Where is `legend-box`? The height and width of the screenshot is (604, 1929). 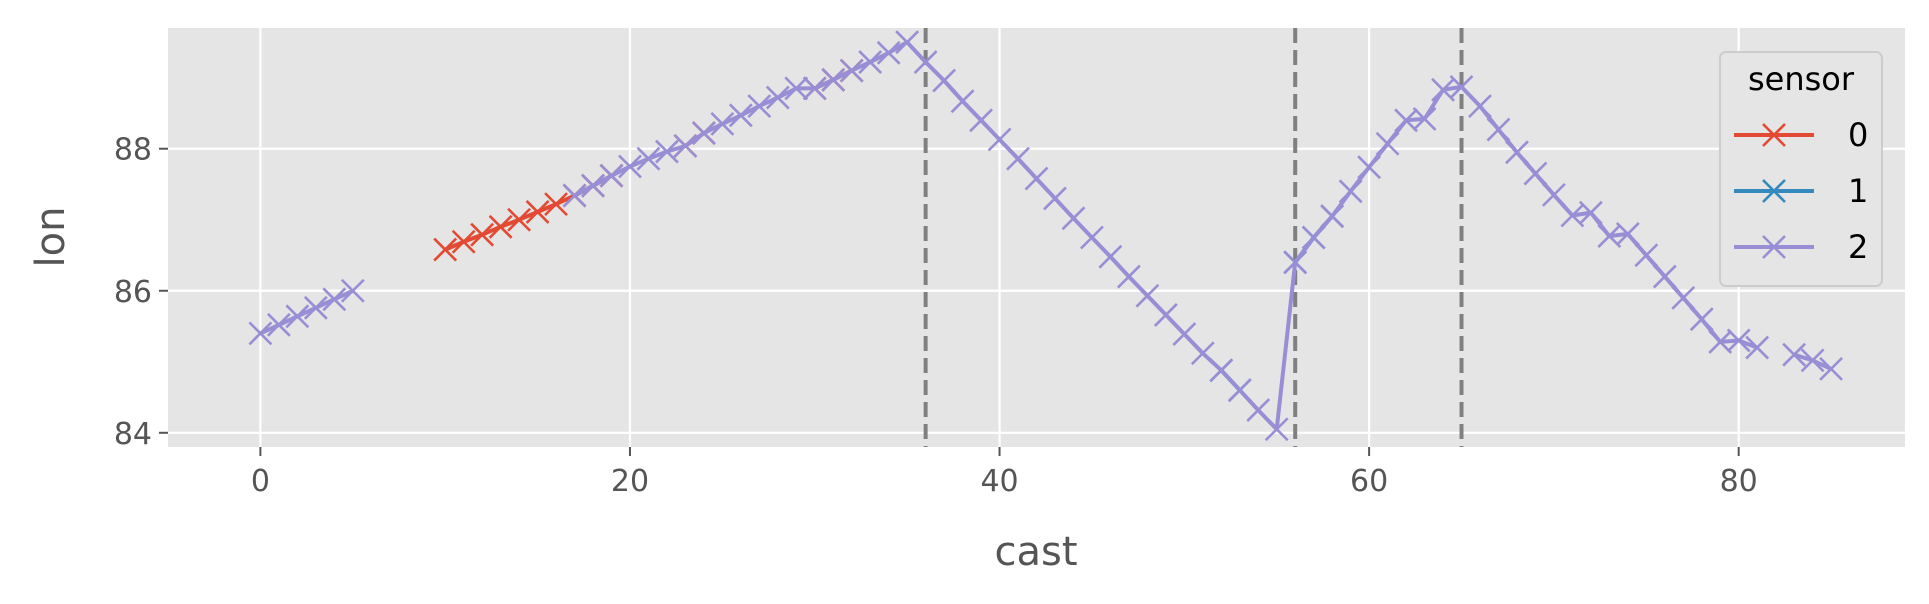 legend-box is located at coordinates (1801, 169).